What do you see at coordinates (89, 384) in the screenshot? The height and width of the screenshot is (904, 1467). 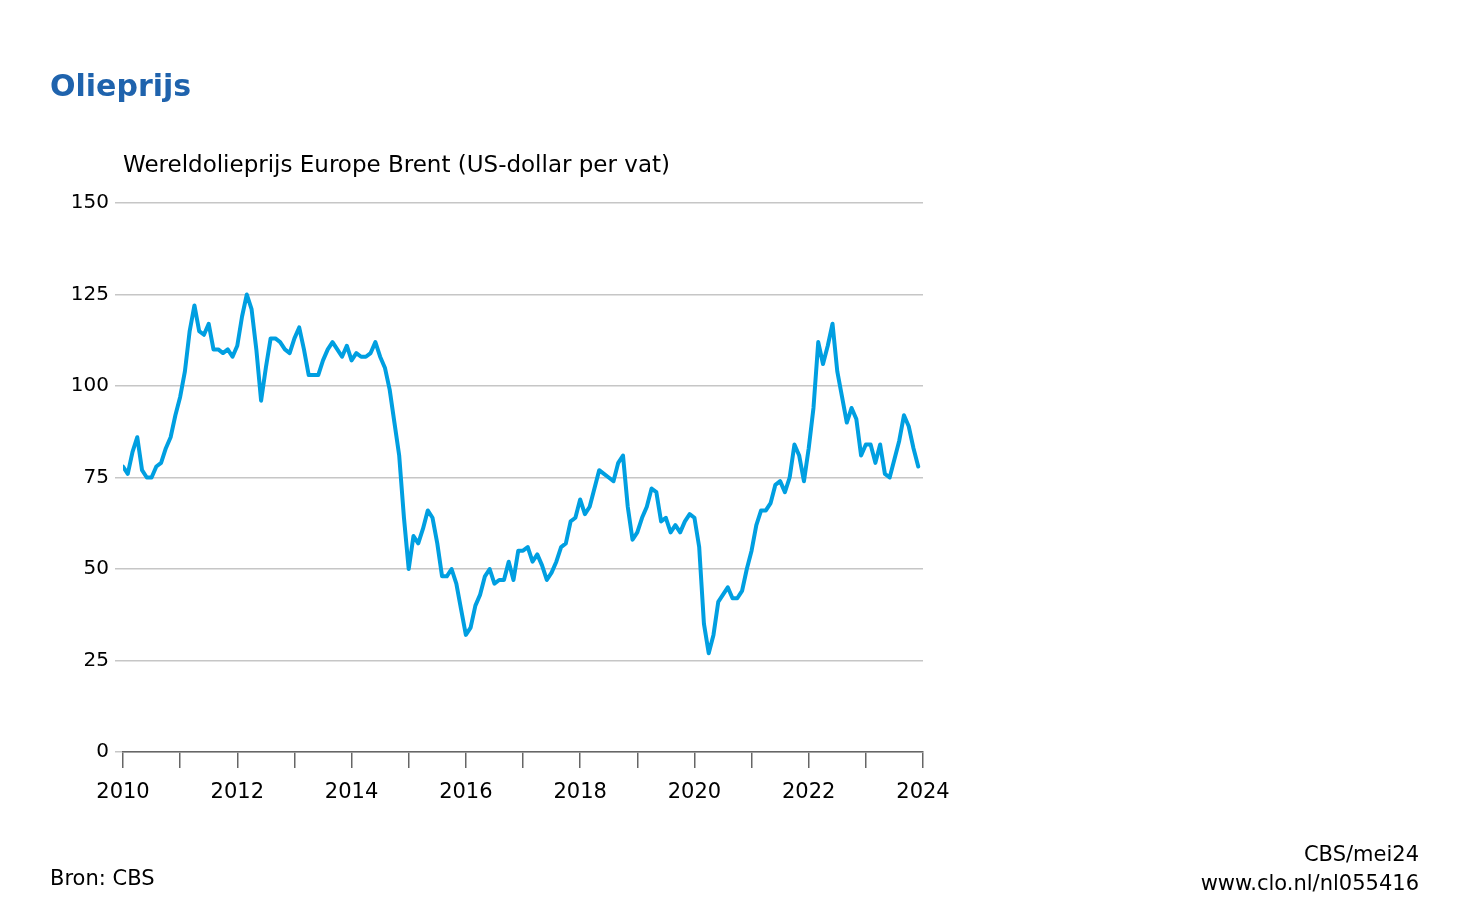 I see `y-tick-label: 100` at bounding box center [89, 384].